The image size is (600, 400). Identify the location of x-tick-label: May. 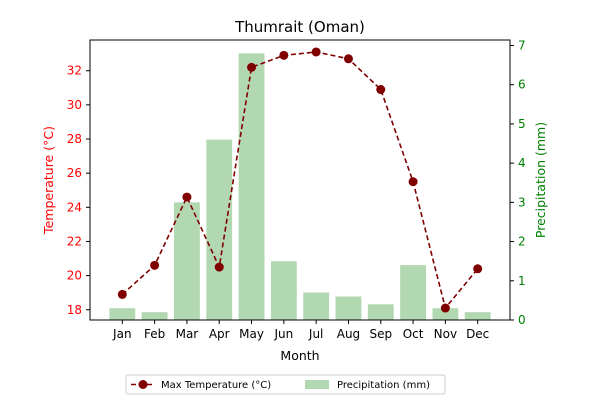
(251, 334).